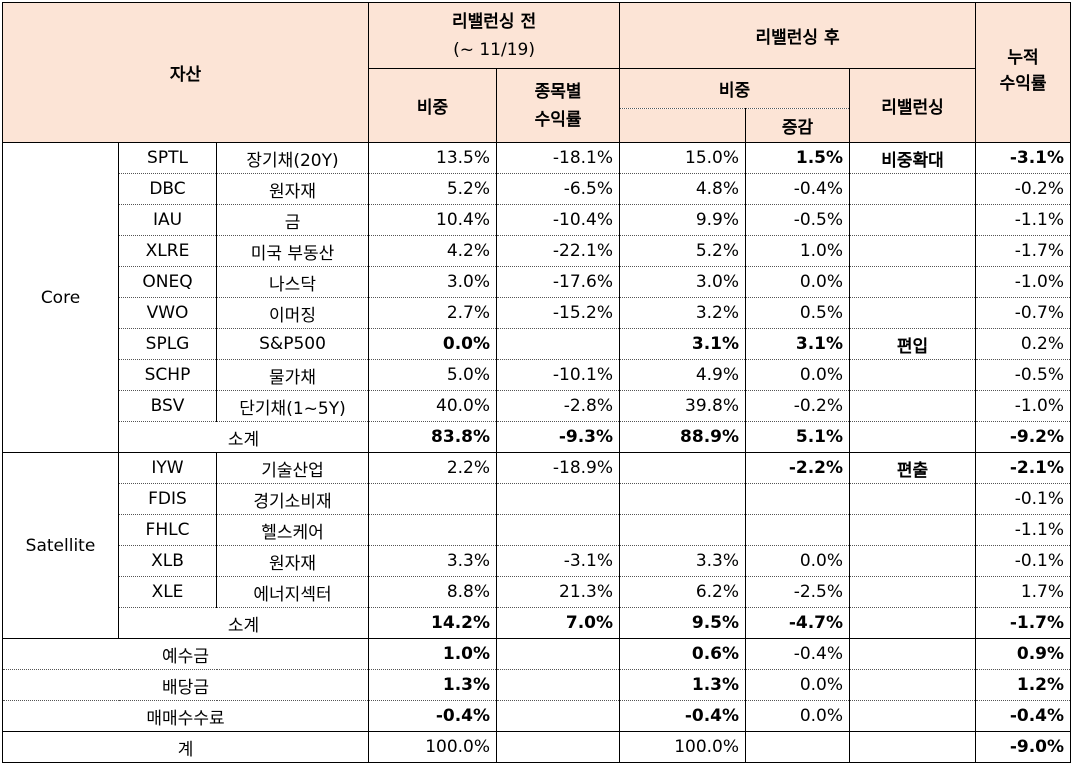  Describe the element at coordinates (1023, 654) in the screenshot. I see `other-cumulative: 0.9%` at that location.